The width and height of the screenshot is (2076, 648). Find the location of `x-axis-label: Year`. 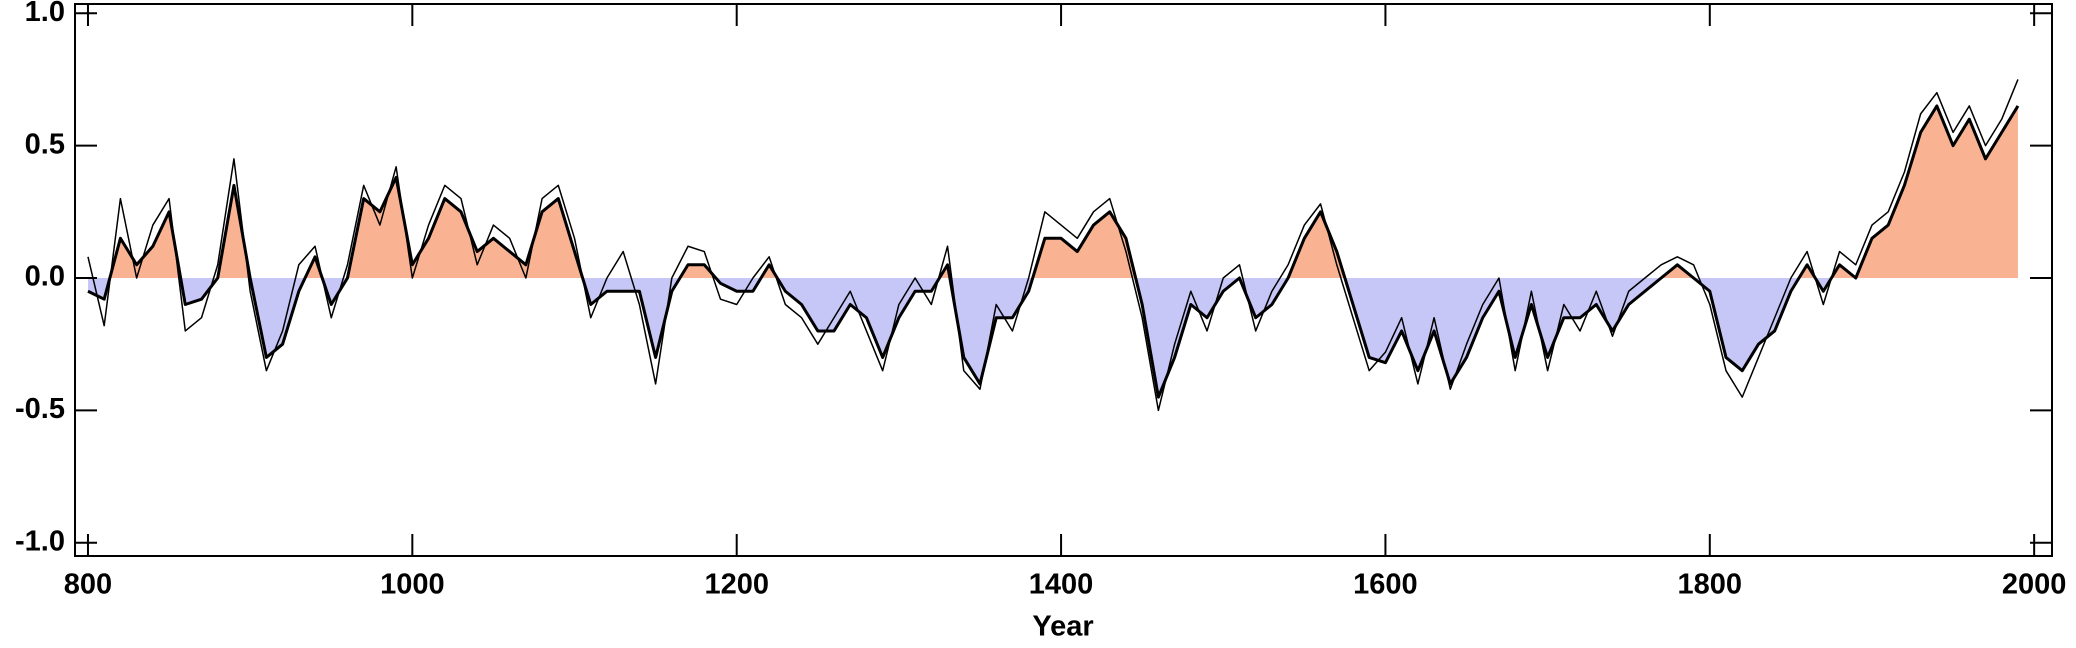

x-axis-label: Year is located at coordinates (1062, 627).